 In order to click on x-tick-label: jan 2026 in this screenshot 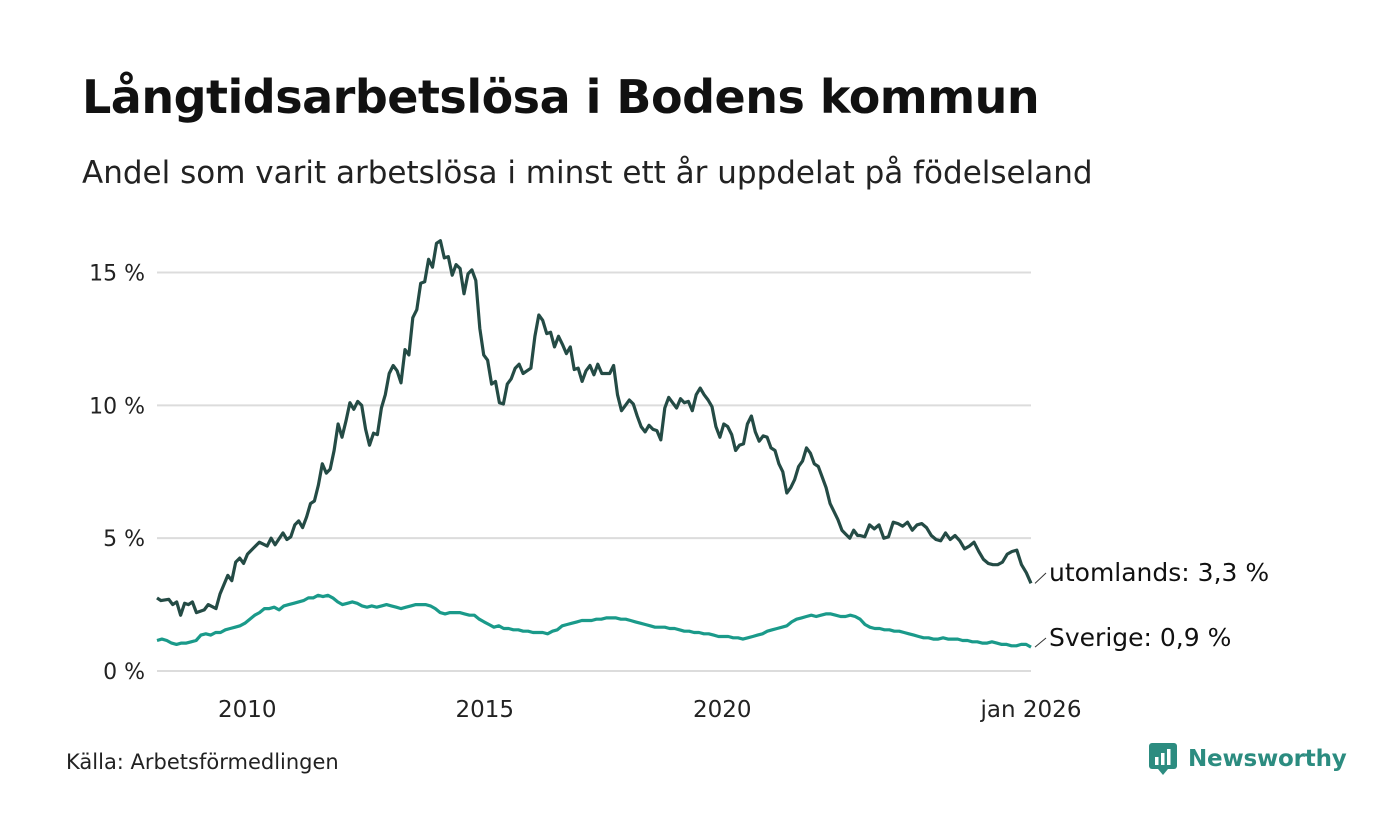, I will do `click(1031, 710)`.